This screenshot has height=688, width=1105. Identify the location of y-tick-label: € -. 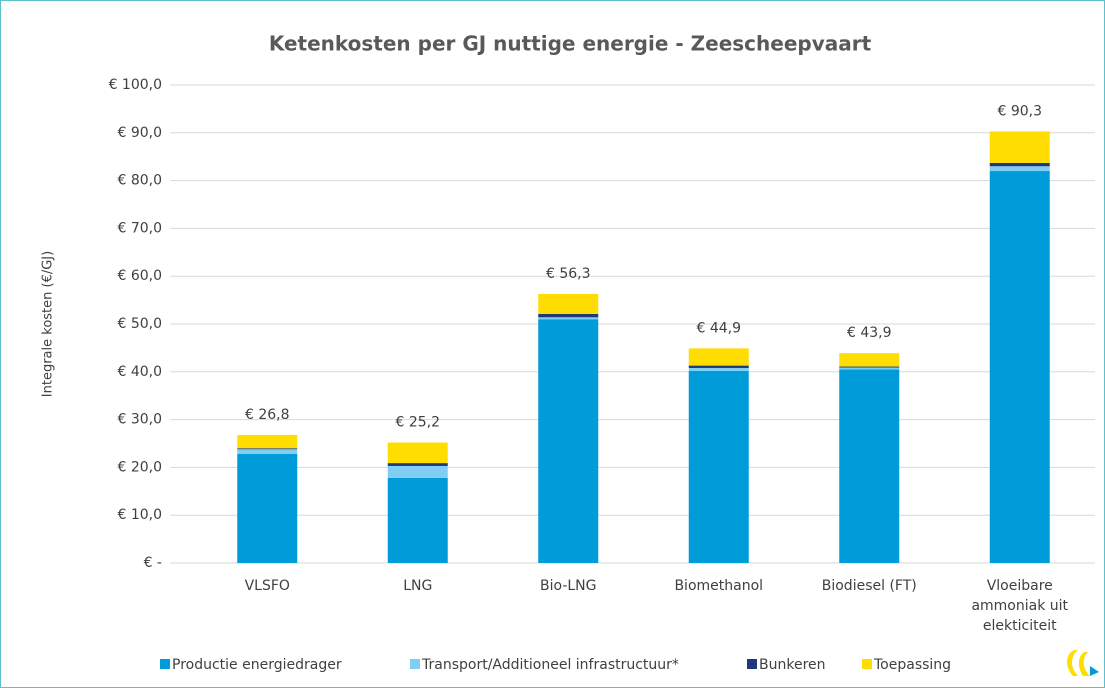
(153, 563).